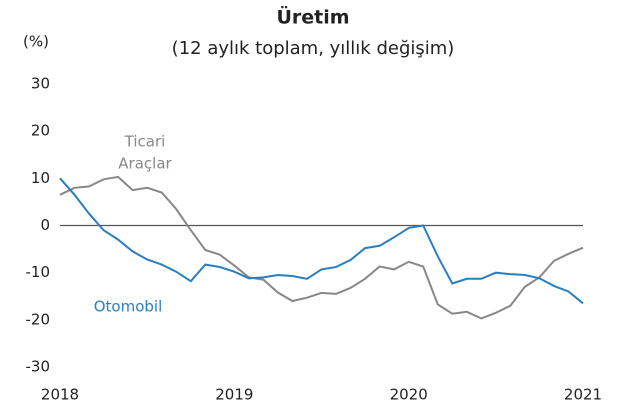  Describe the element at coordinates (38, 272) in the screenshot. I see `y-tick-label: -10` at that location.